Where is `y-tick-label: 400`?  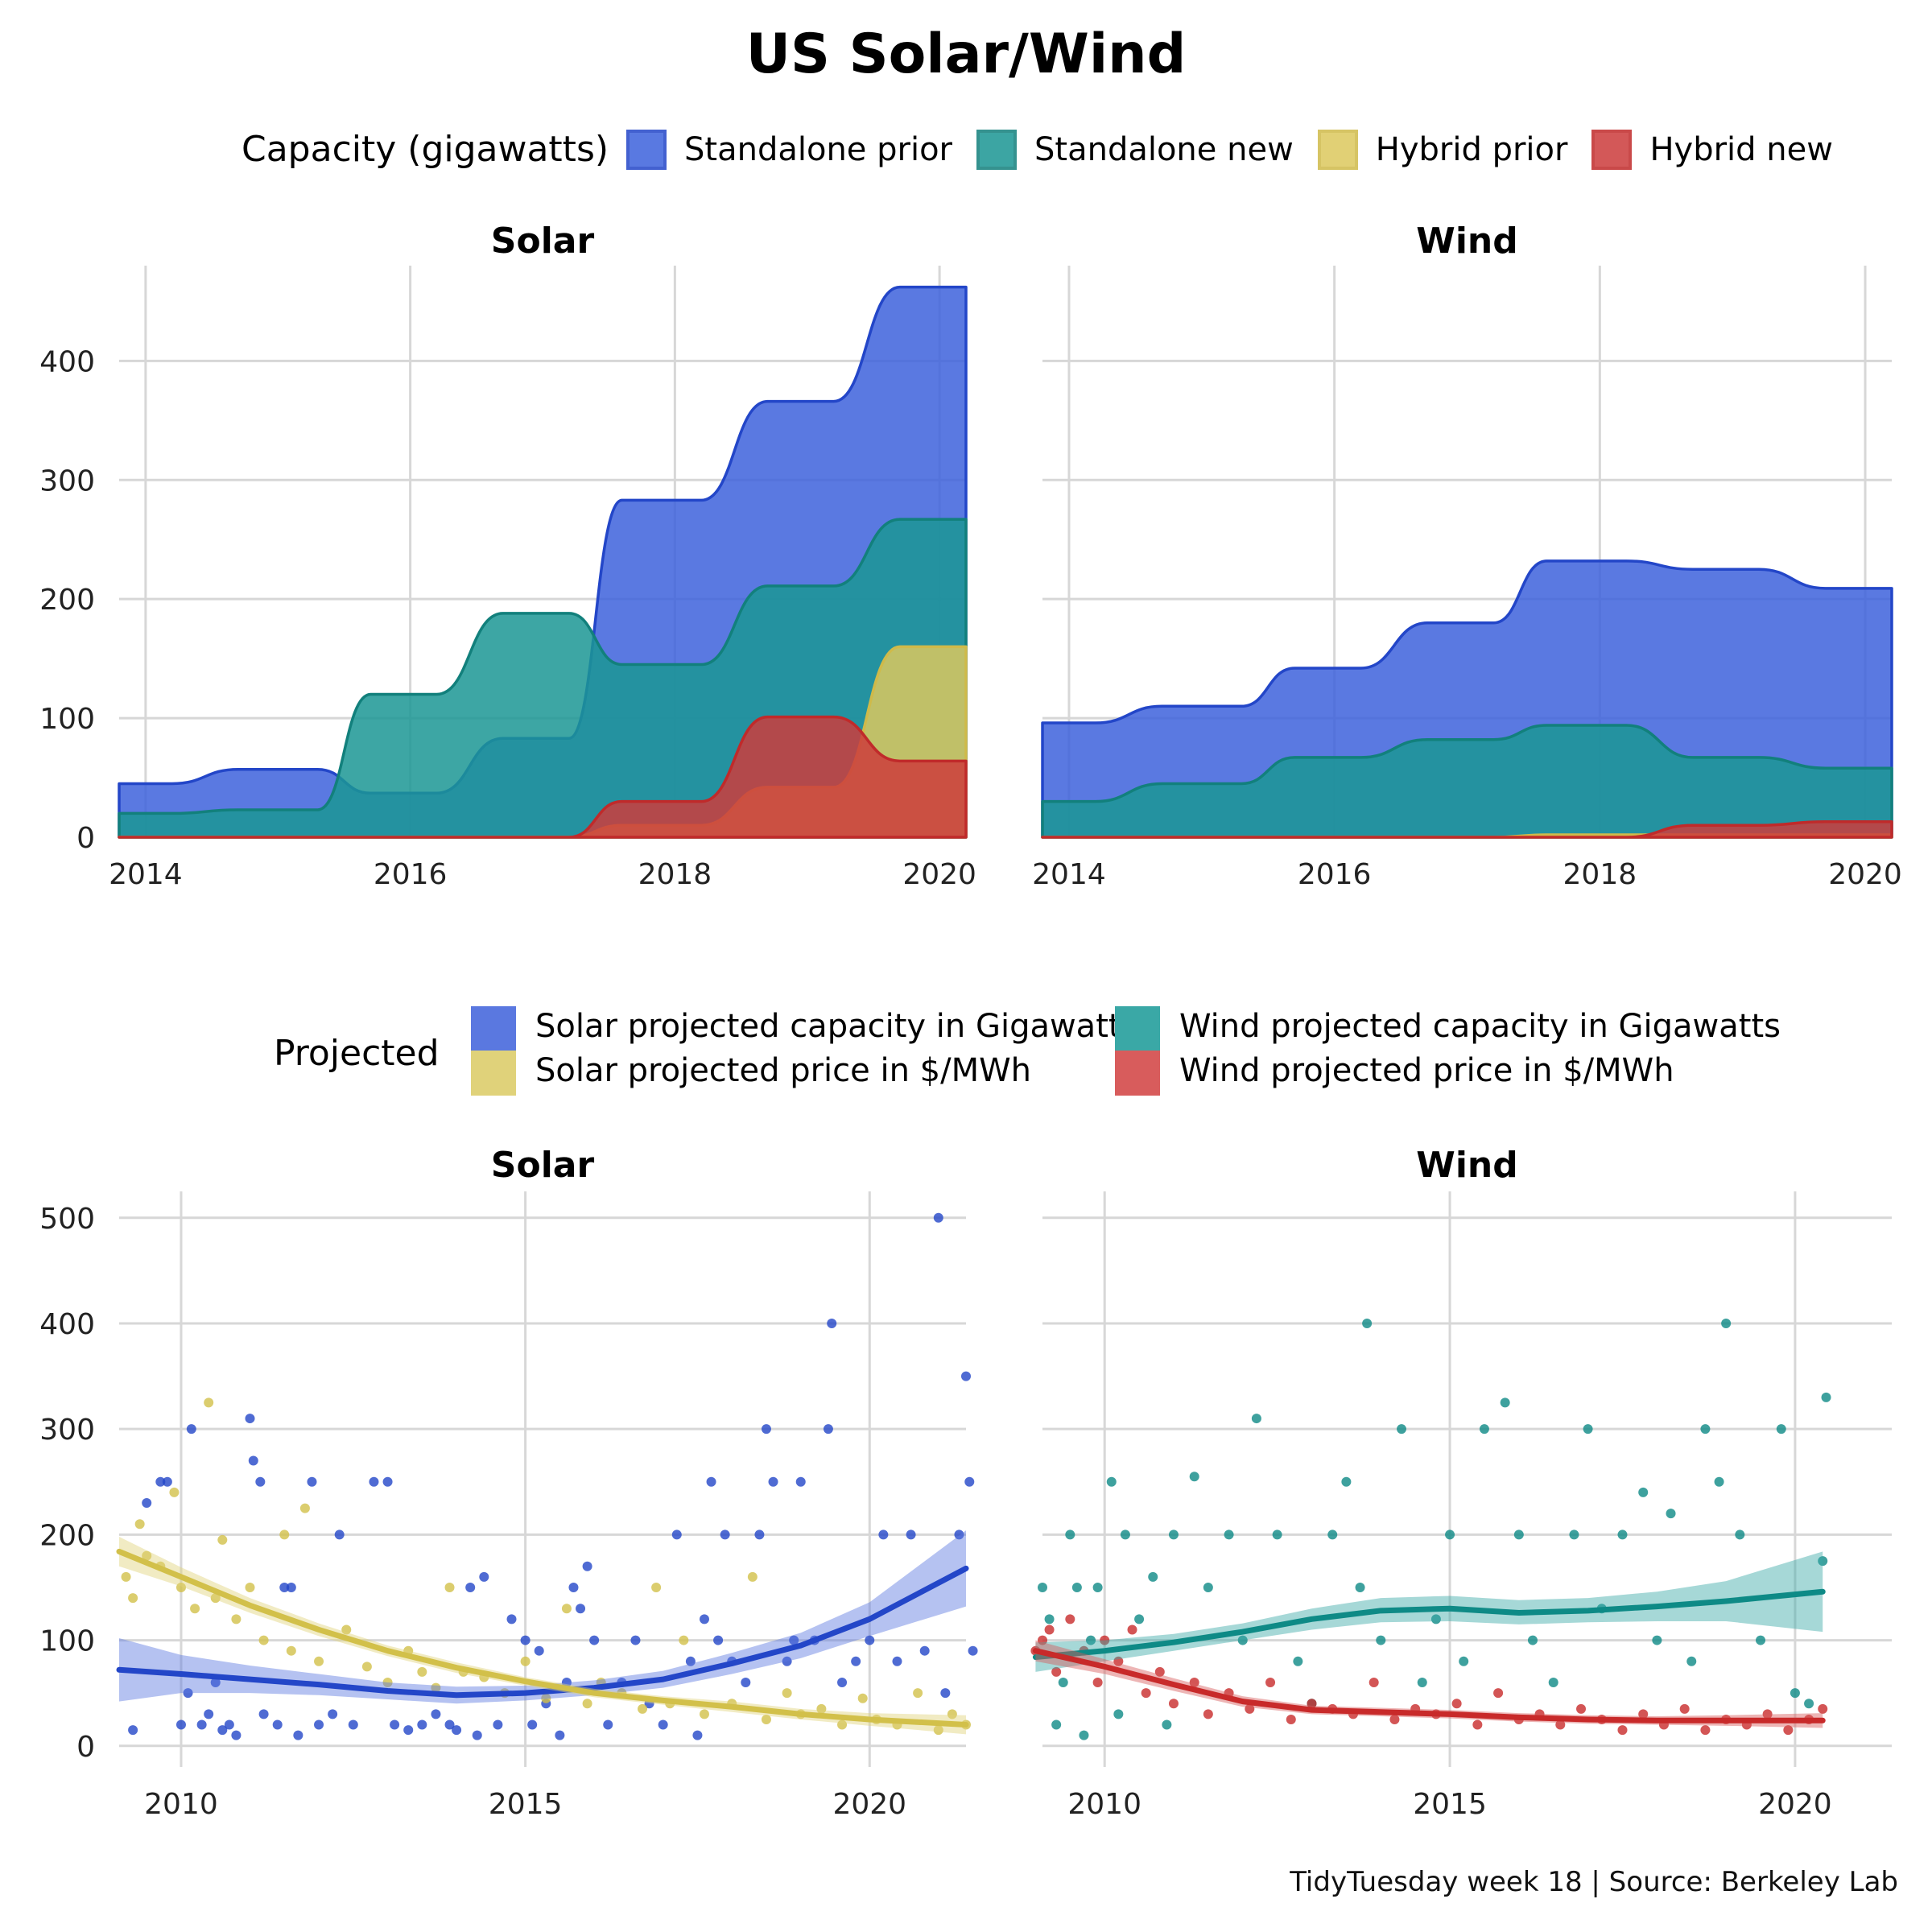 y-tick-label: 400 is located at coordinates (67, 1324).